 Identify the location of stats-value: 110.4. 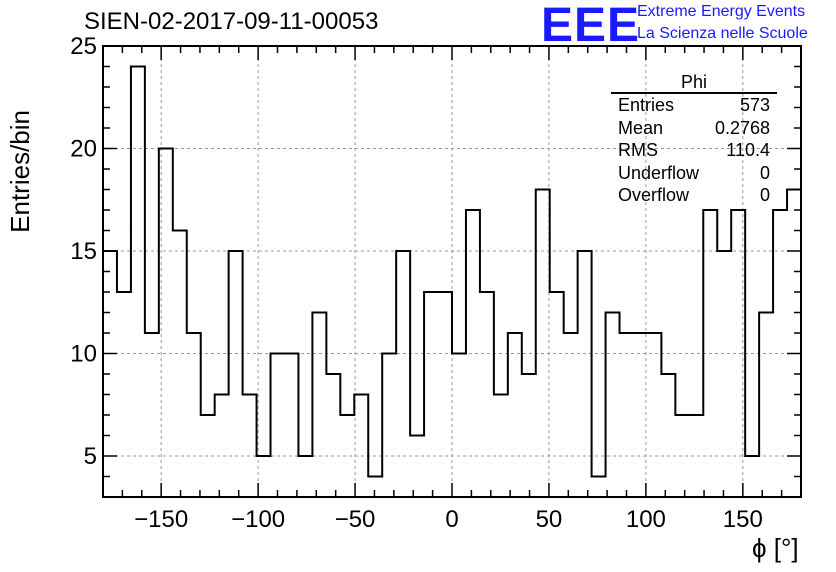
(748, 150).